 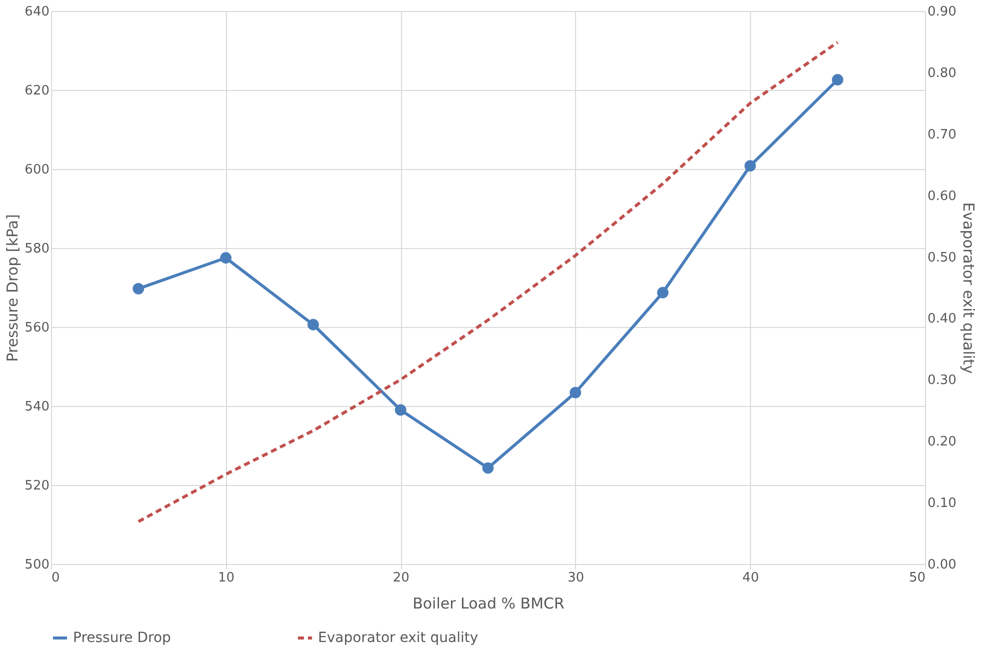 I want to click on x-tick-label: 0, so click(x=56, y=578).